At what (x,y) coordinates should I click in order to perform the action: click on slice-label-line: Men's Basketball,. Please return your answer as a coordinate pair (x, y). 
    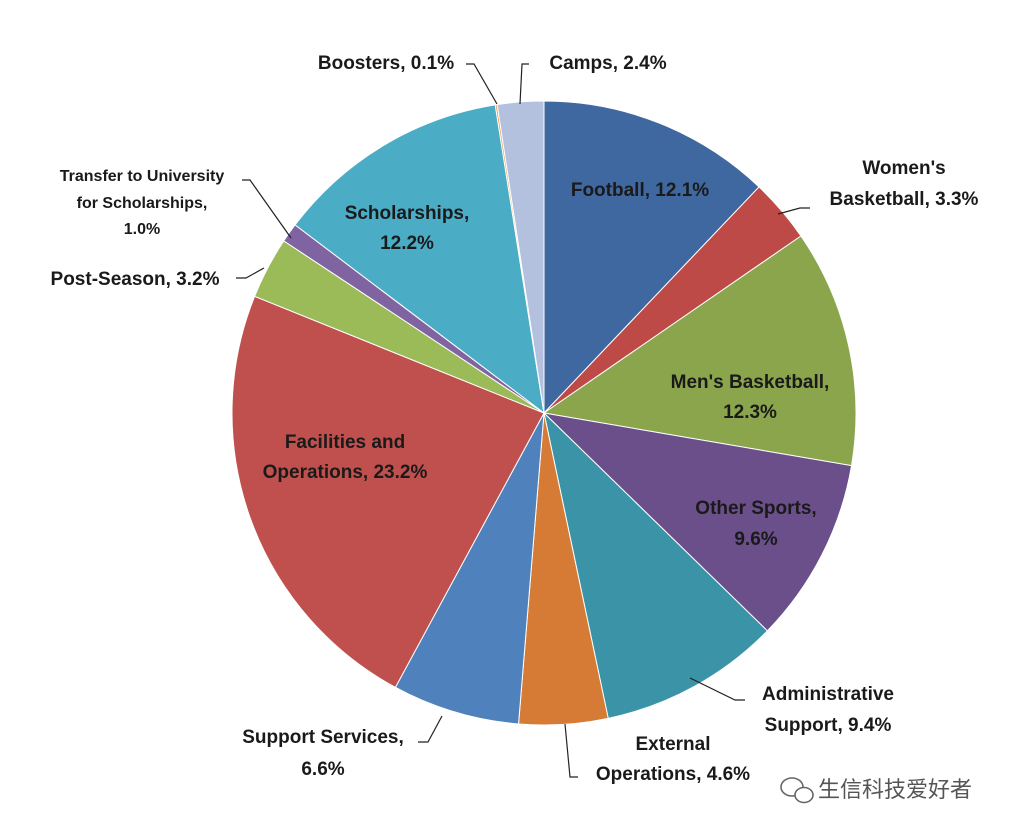
    Looking at the image, I should click on (750, 382).